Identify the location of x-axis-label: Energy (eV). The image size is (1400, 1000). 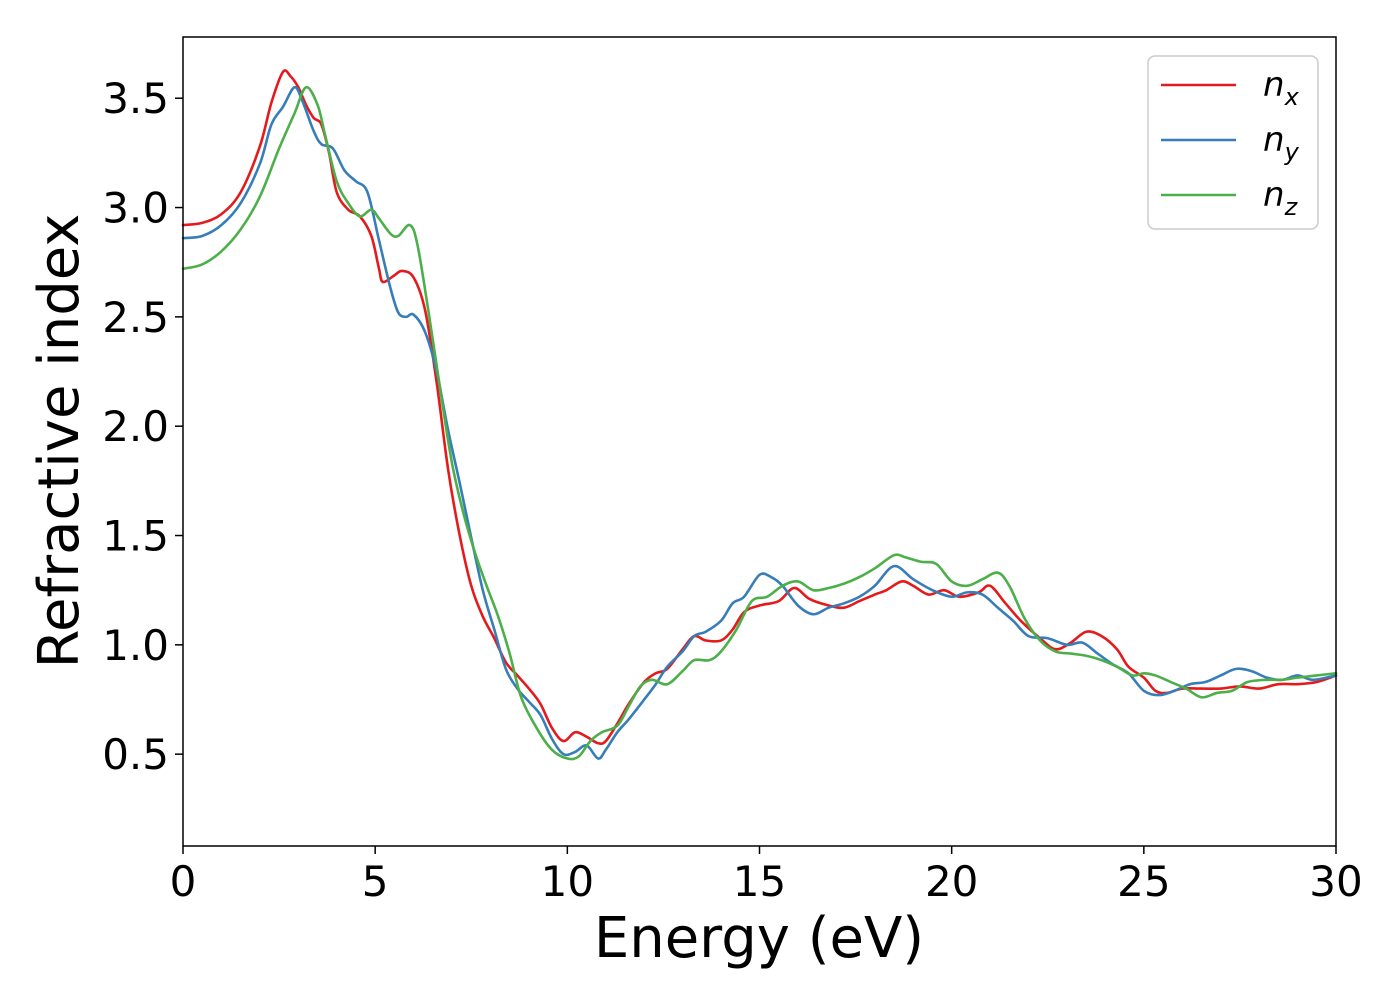
(759, 938).